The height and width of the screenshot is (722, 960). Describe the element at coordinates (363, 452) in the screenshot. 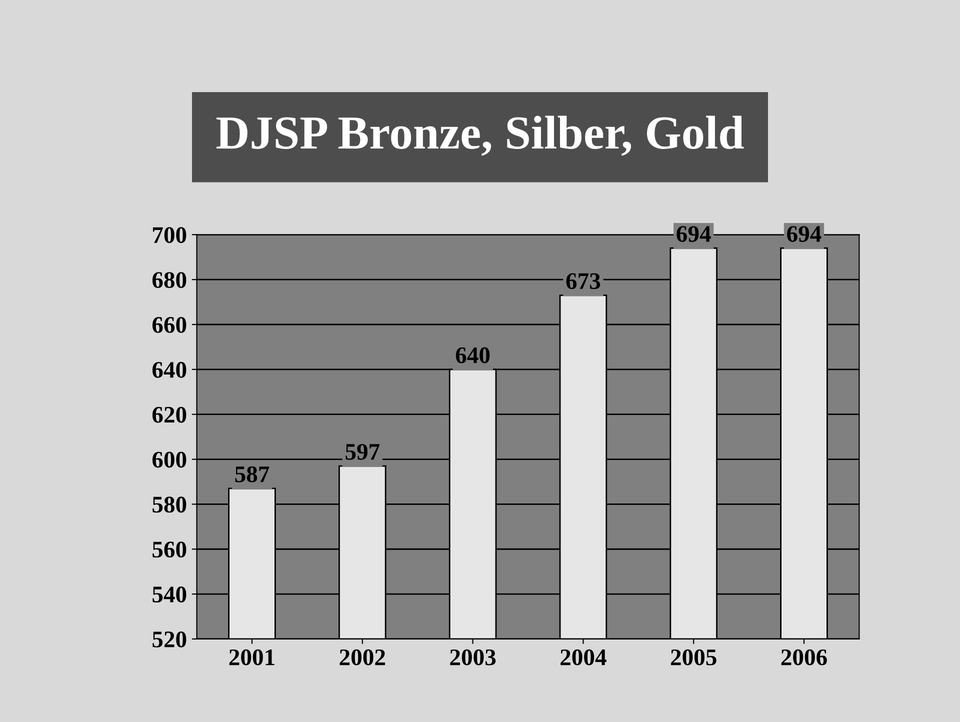

I see `data-label: 597` at that location.